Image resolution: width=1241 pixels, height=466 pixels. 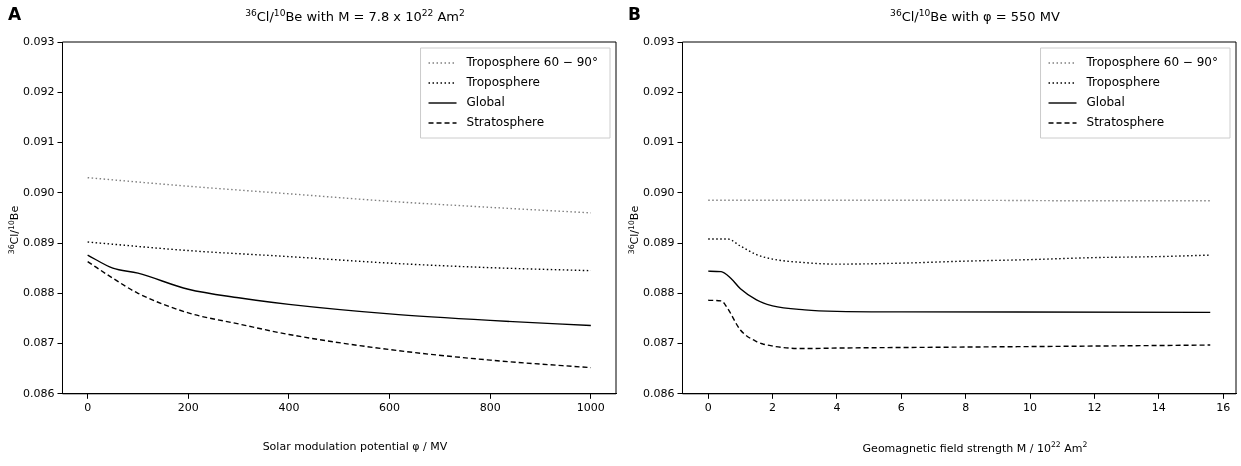 I want to click on x-tick-label: 10, so click(x=1030, y=408).